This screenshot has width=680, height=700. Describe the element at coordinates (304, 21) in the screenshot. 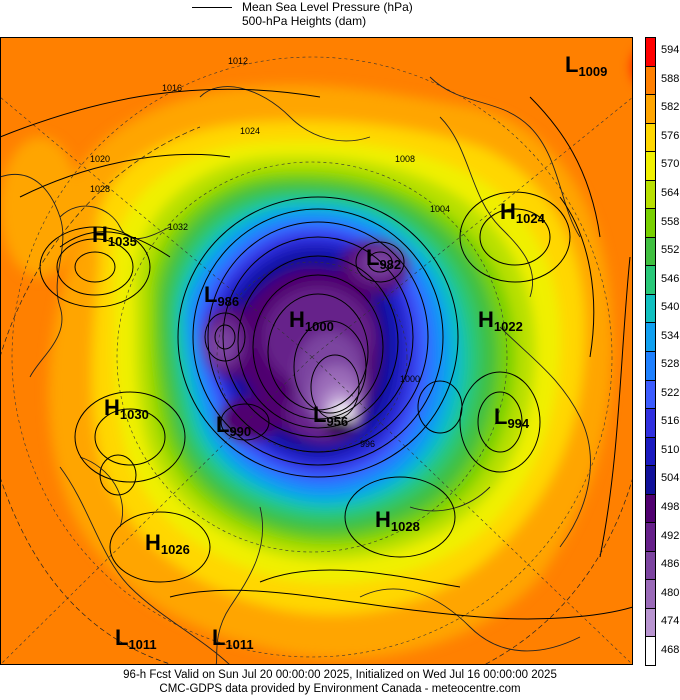

I see `legend-heights-label: 500-hPa Heights (dam)` at that location.